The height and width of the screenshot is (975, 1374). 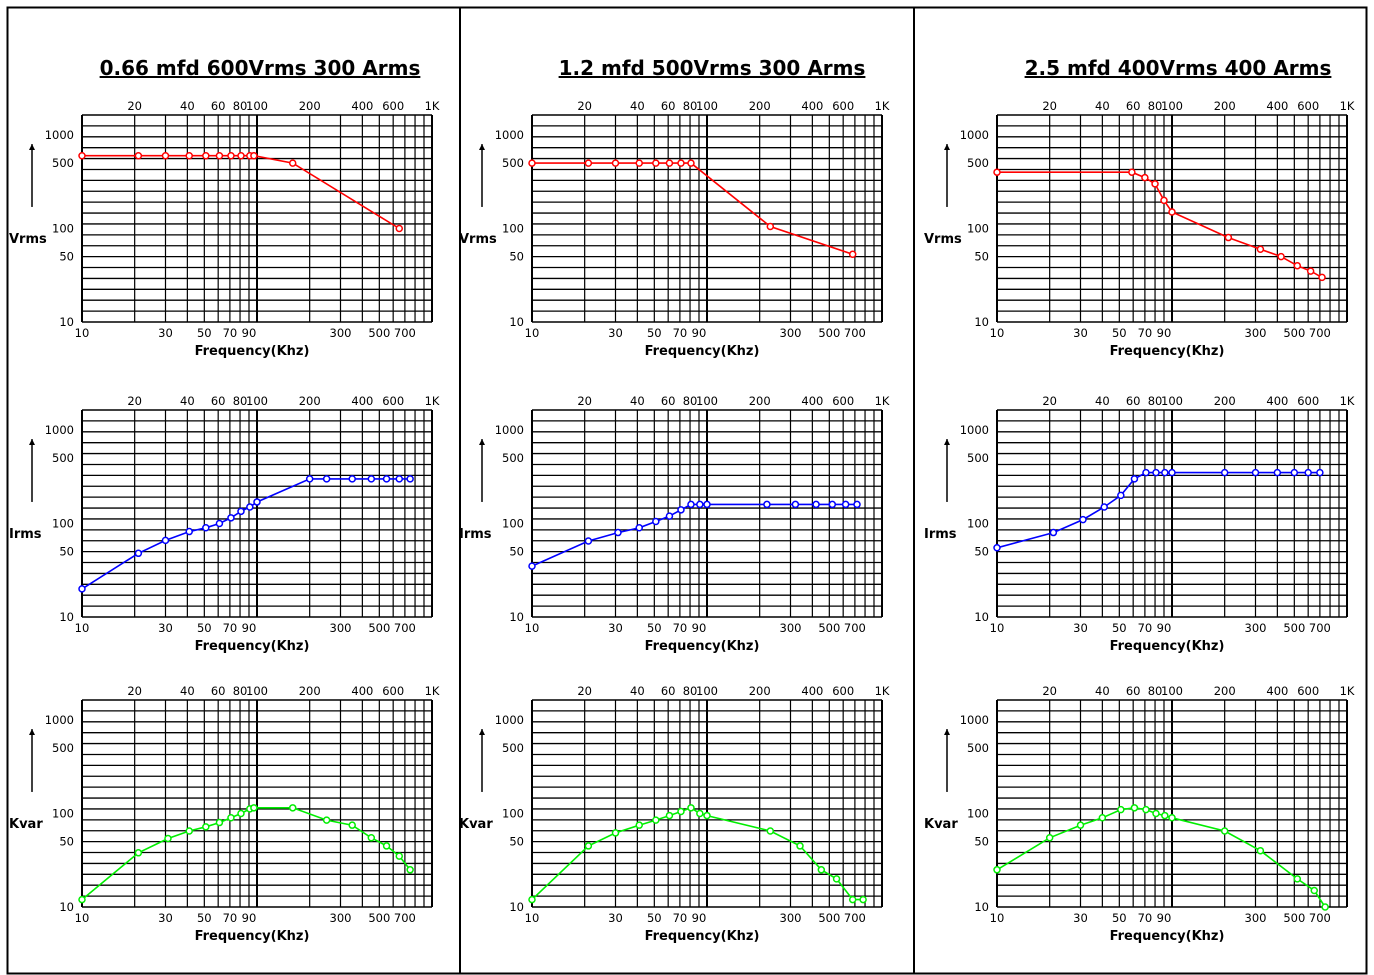 I want to click on y-axis-label: Vrms, so click(x=943, y=239).